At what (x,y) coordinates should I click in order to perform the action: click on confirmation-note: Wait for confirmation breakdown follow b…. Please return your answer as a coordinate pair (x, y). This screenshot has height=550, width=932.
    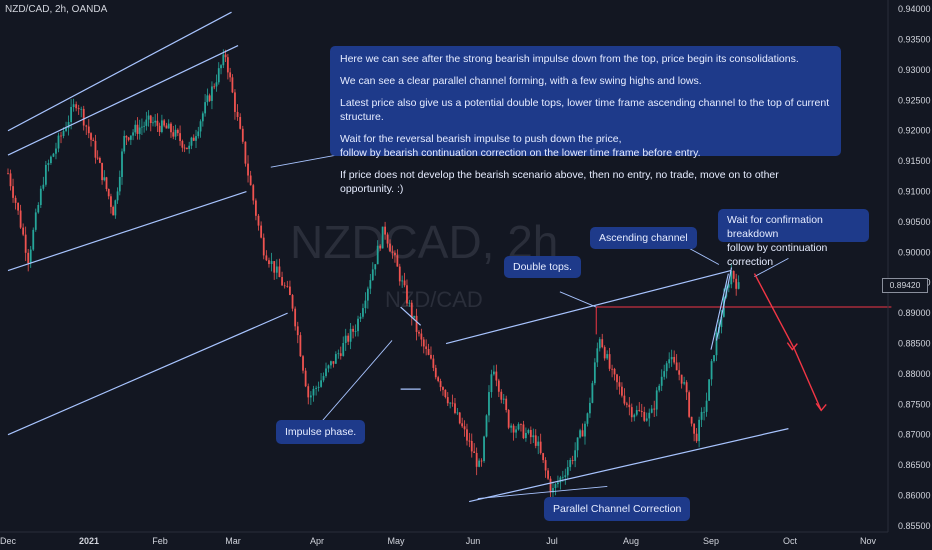
    Looking at the image, I should click on (793, 238).